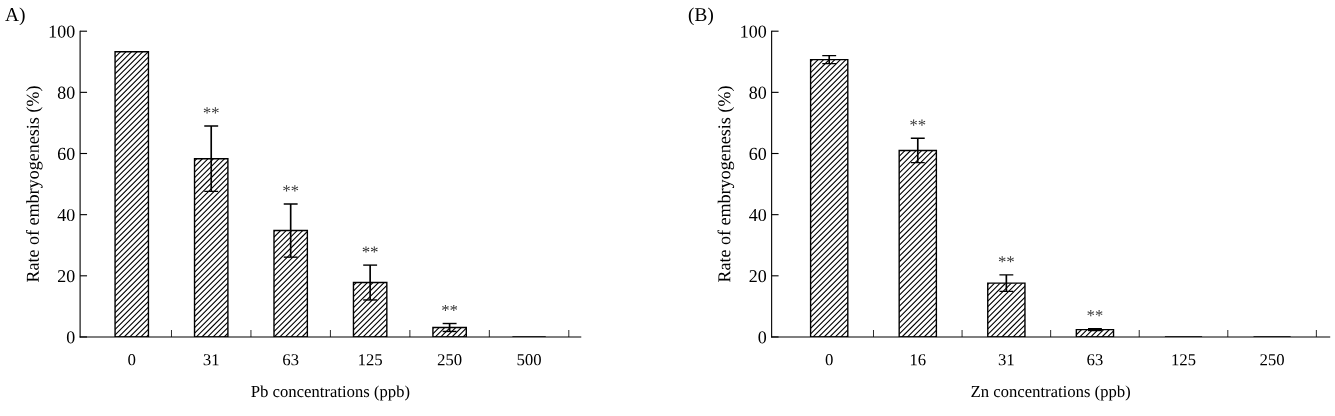  Describe the element at coordinates (918, 360) in the screenshot. I see `x-tick-label: 16` at that location.